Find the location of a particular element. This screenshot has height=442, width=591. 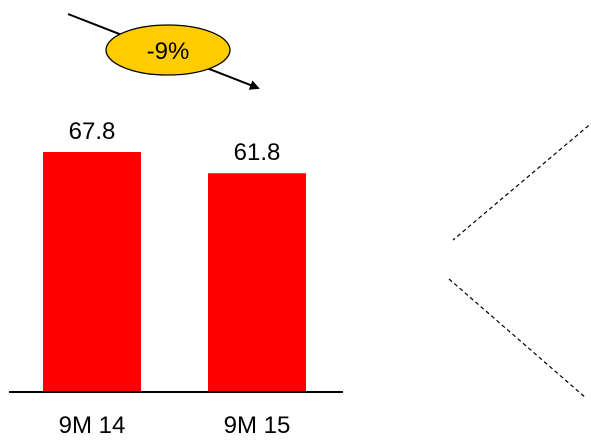

change-badge is located at coordinates (168, 50).